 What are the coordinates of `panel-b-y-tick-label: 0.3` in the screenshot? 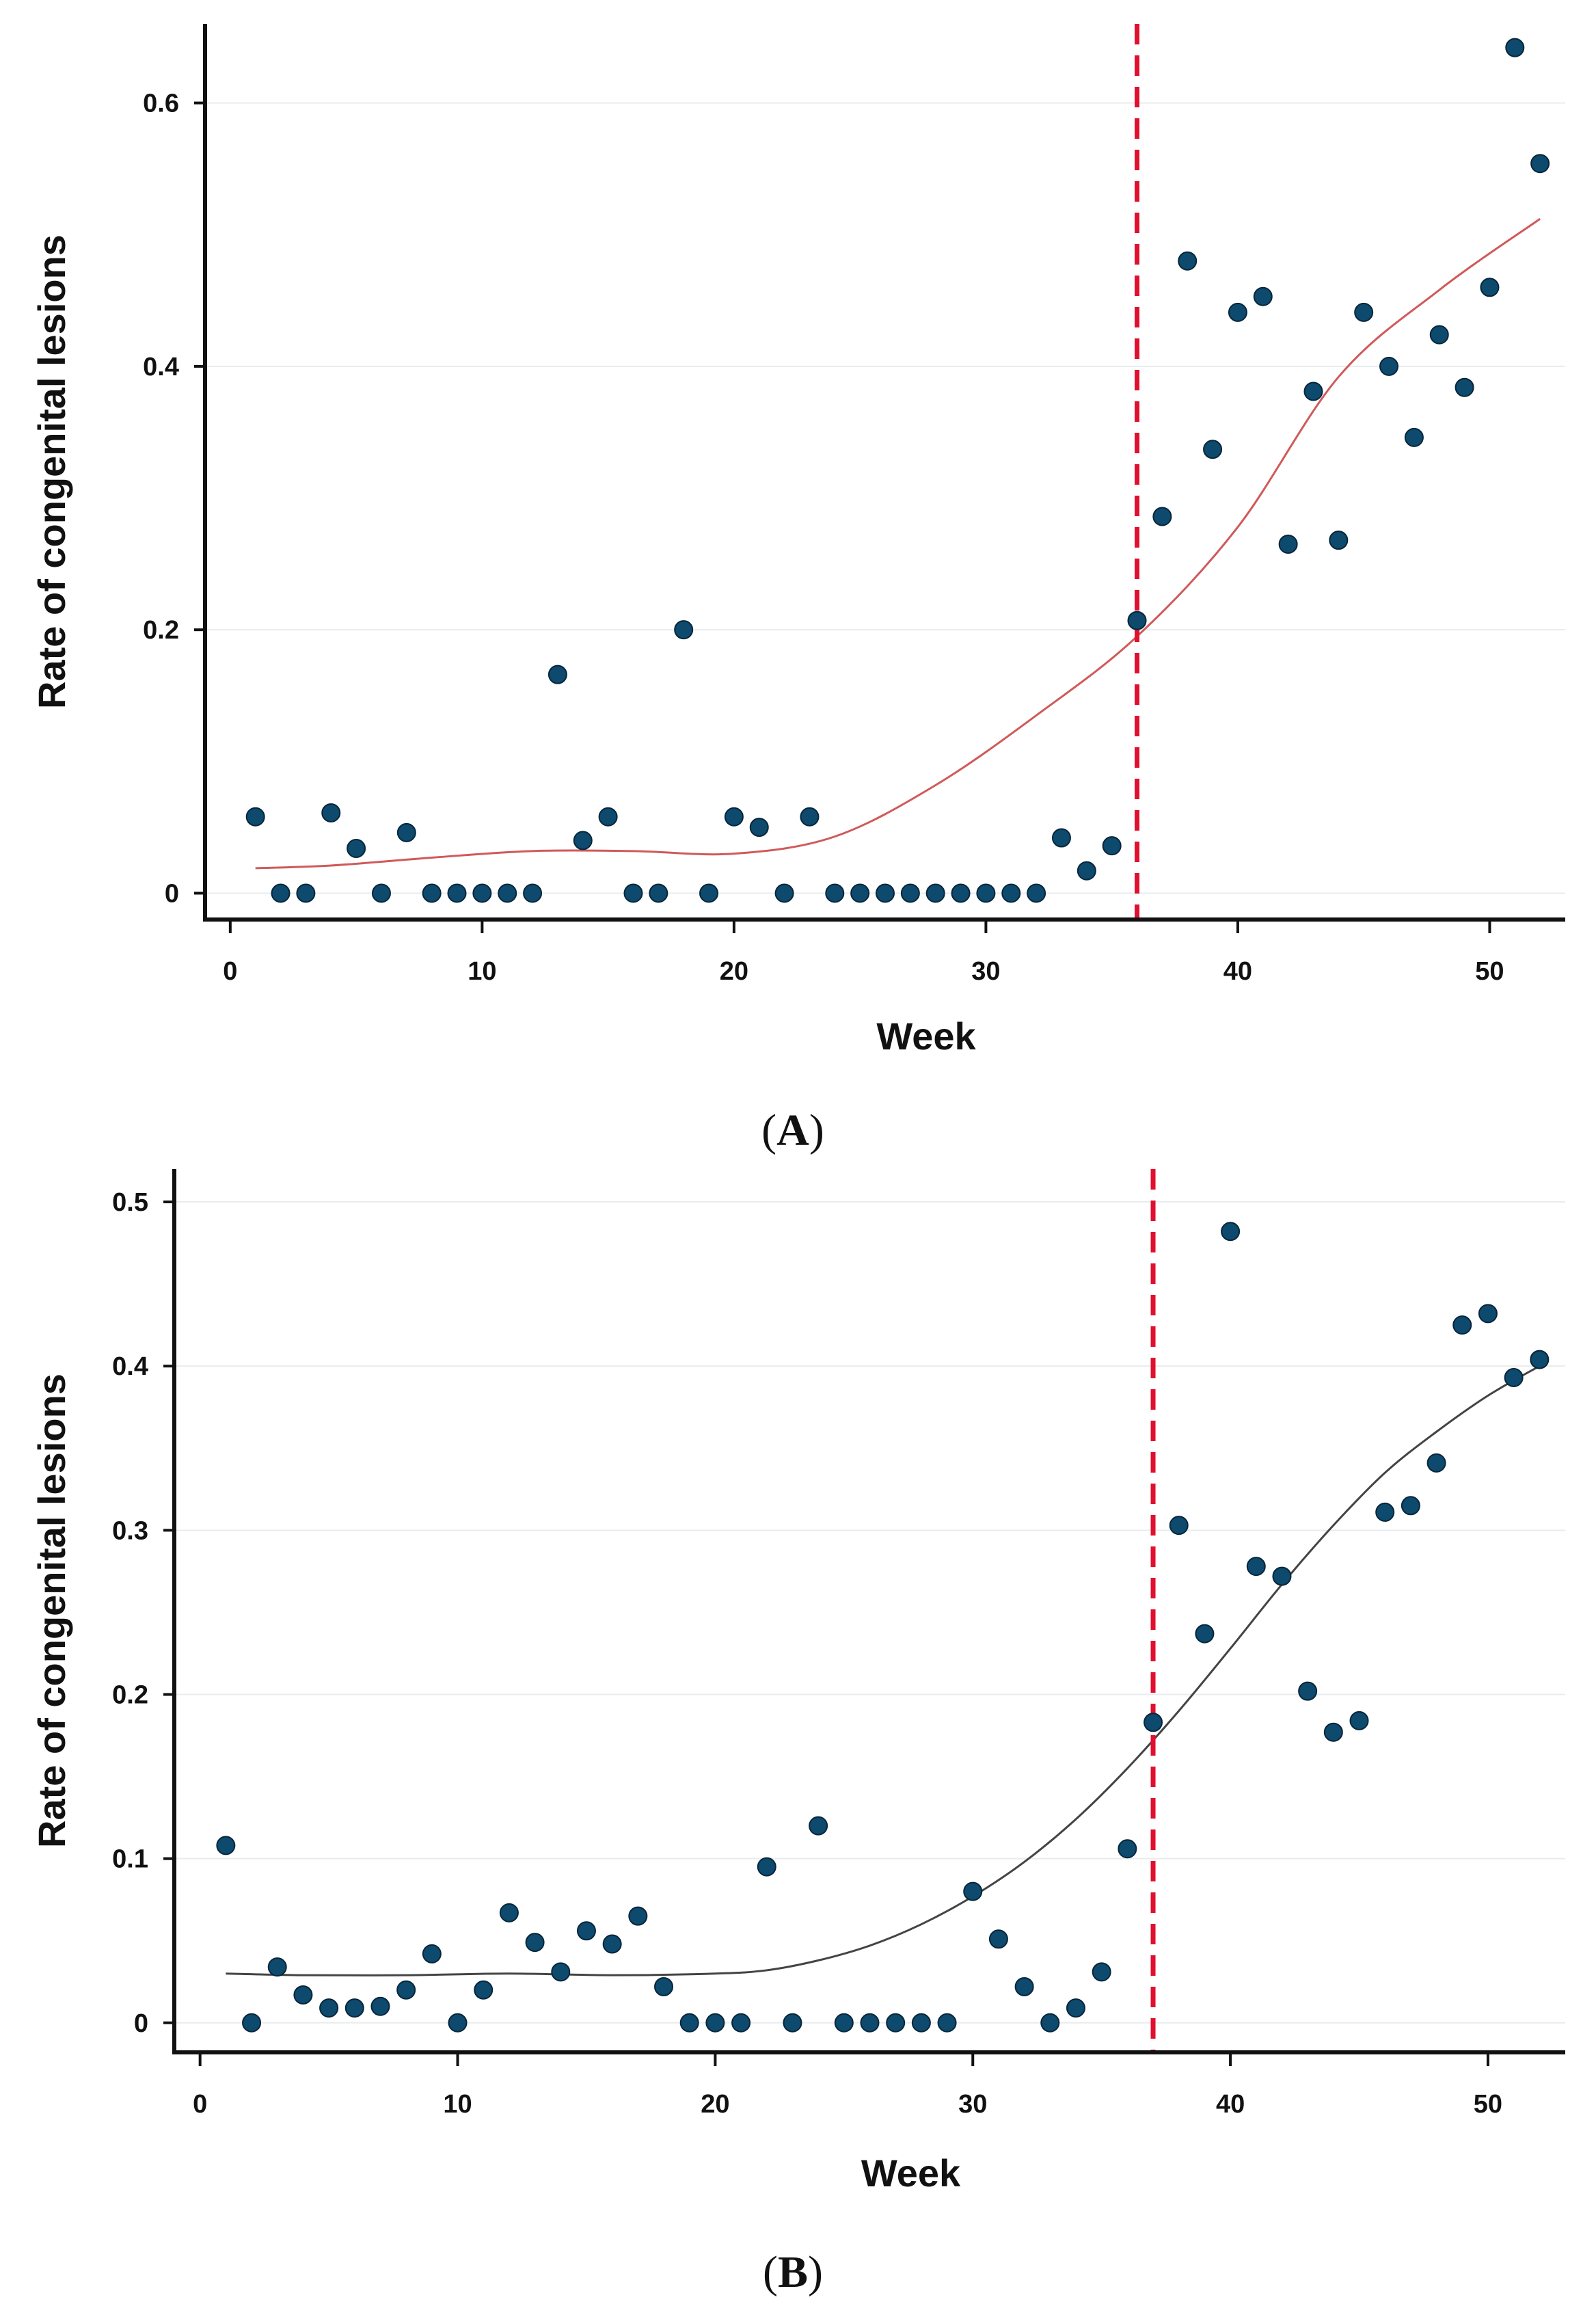 It's located at (130, 1531).